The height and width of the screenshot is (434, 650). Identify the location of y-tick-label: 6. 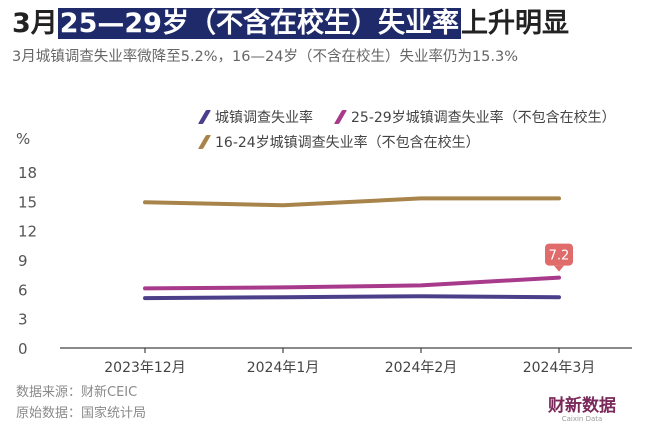
(23, 290).